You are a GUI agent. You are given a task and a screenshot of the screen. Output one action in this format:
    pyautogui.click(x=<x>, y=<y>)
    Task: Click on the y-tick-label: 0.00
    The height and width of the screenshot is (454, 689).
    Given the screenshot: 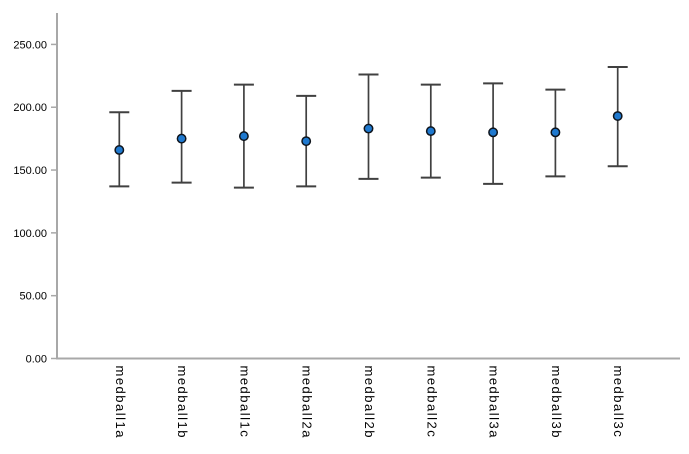 What is the action you would take?
    pyautogui.click(x=36, y=360)
    